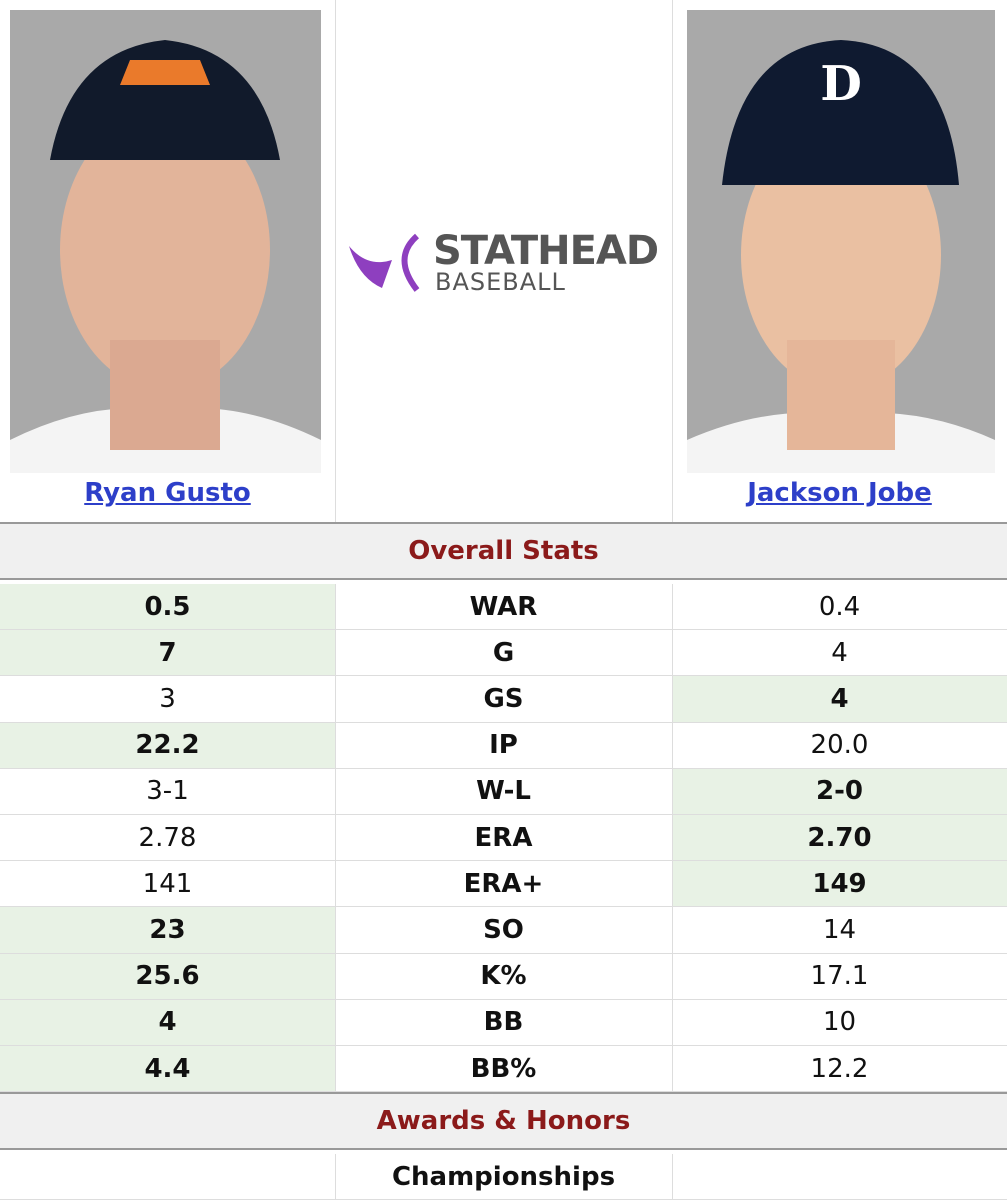 This screenshot has height=1200, width=1007. What do you see at coordinates (839, 838) in the screenshot?
I see `stat-value: 2.70` at bounding box center [839, 838].